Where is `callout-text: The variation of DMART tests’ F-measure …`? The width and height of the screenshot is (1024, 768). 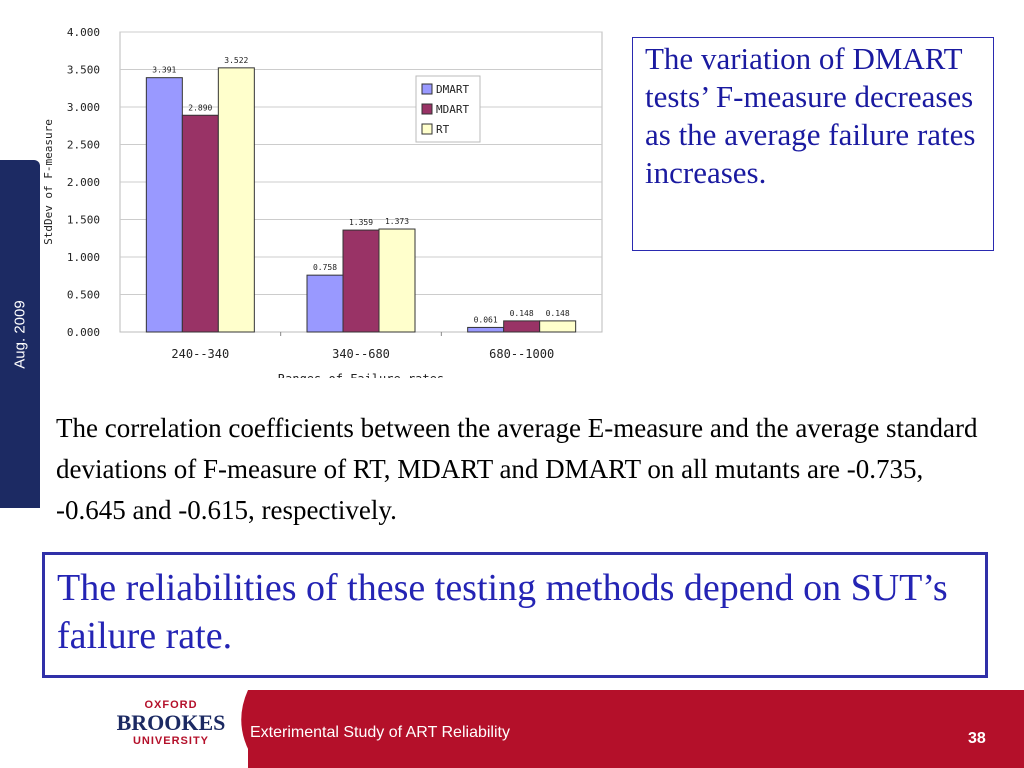 callout-text: The variation of DMART tests’ F-measure … is located at coordinates (810, 115).